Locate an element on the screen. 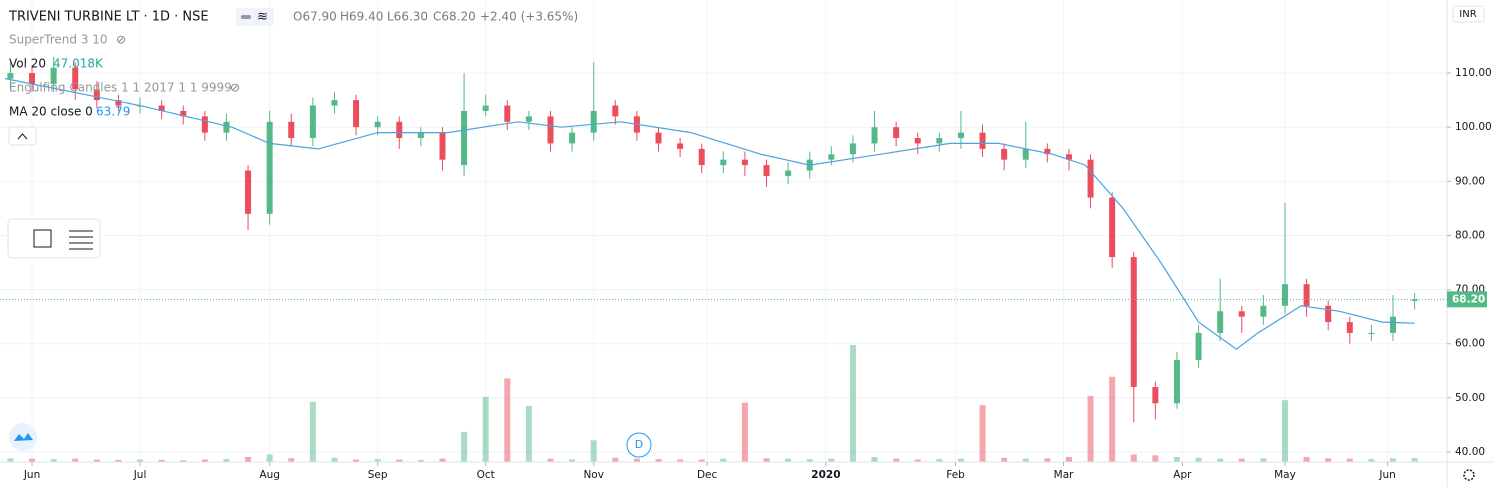 The width and height of the screenshot is (1494, 487). indicator-label: Engulfing Candles 1 1 2017 1 1 9999 is located at coordinates (120, 88).